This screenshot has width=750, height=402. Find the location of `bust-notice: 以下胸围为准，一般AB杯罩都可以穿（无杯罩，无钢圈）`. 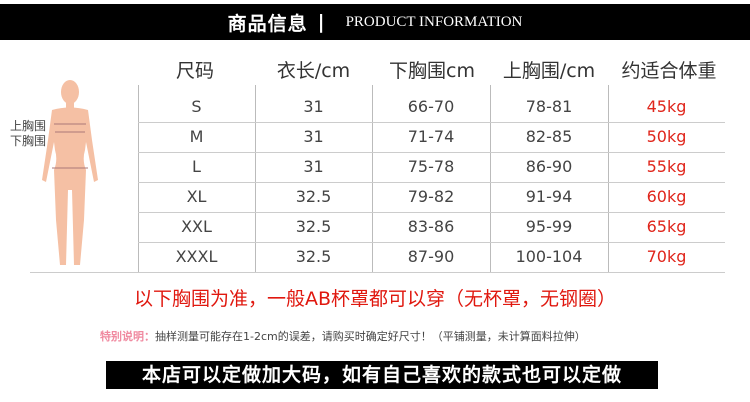

bust-notice: 以下胸围为准，一般AB杯罩都可以穿（无杯罩，无钢圈） is located at coordinates (375, 299).